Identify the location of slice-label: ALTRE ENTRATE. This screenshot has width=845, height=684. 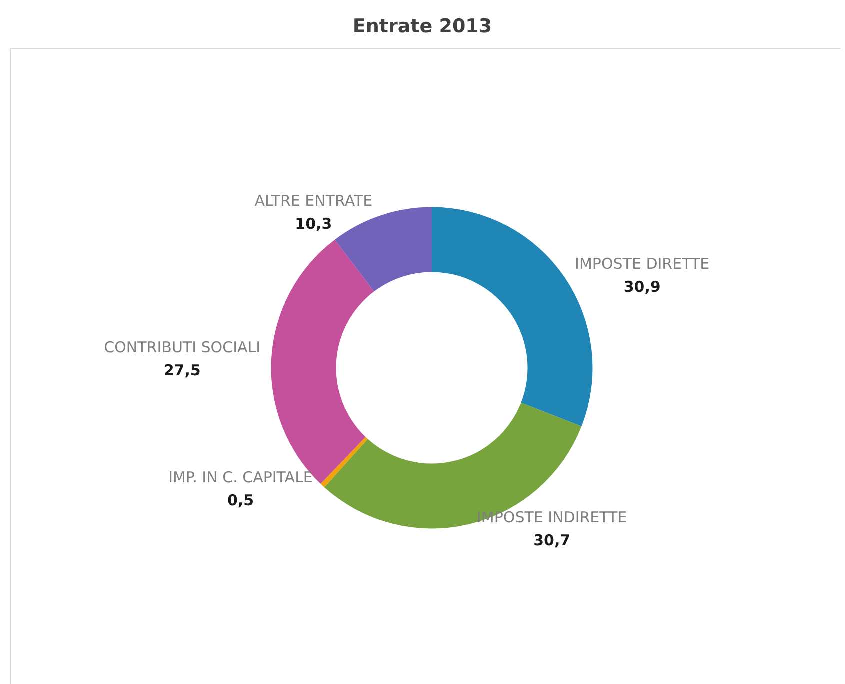
(313, 201).